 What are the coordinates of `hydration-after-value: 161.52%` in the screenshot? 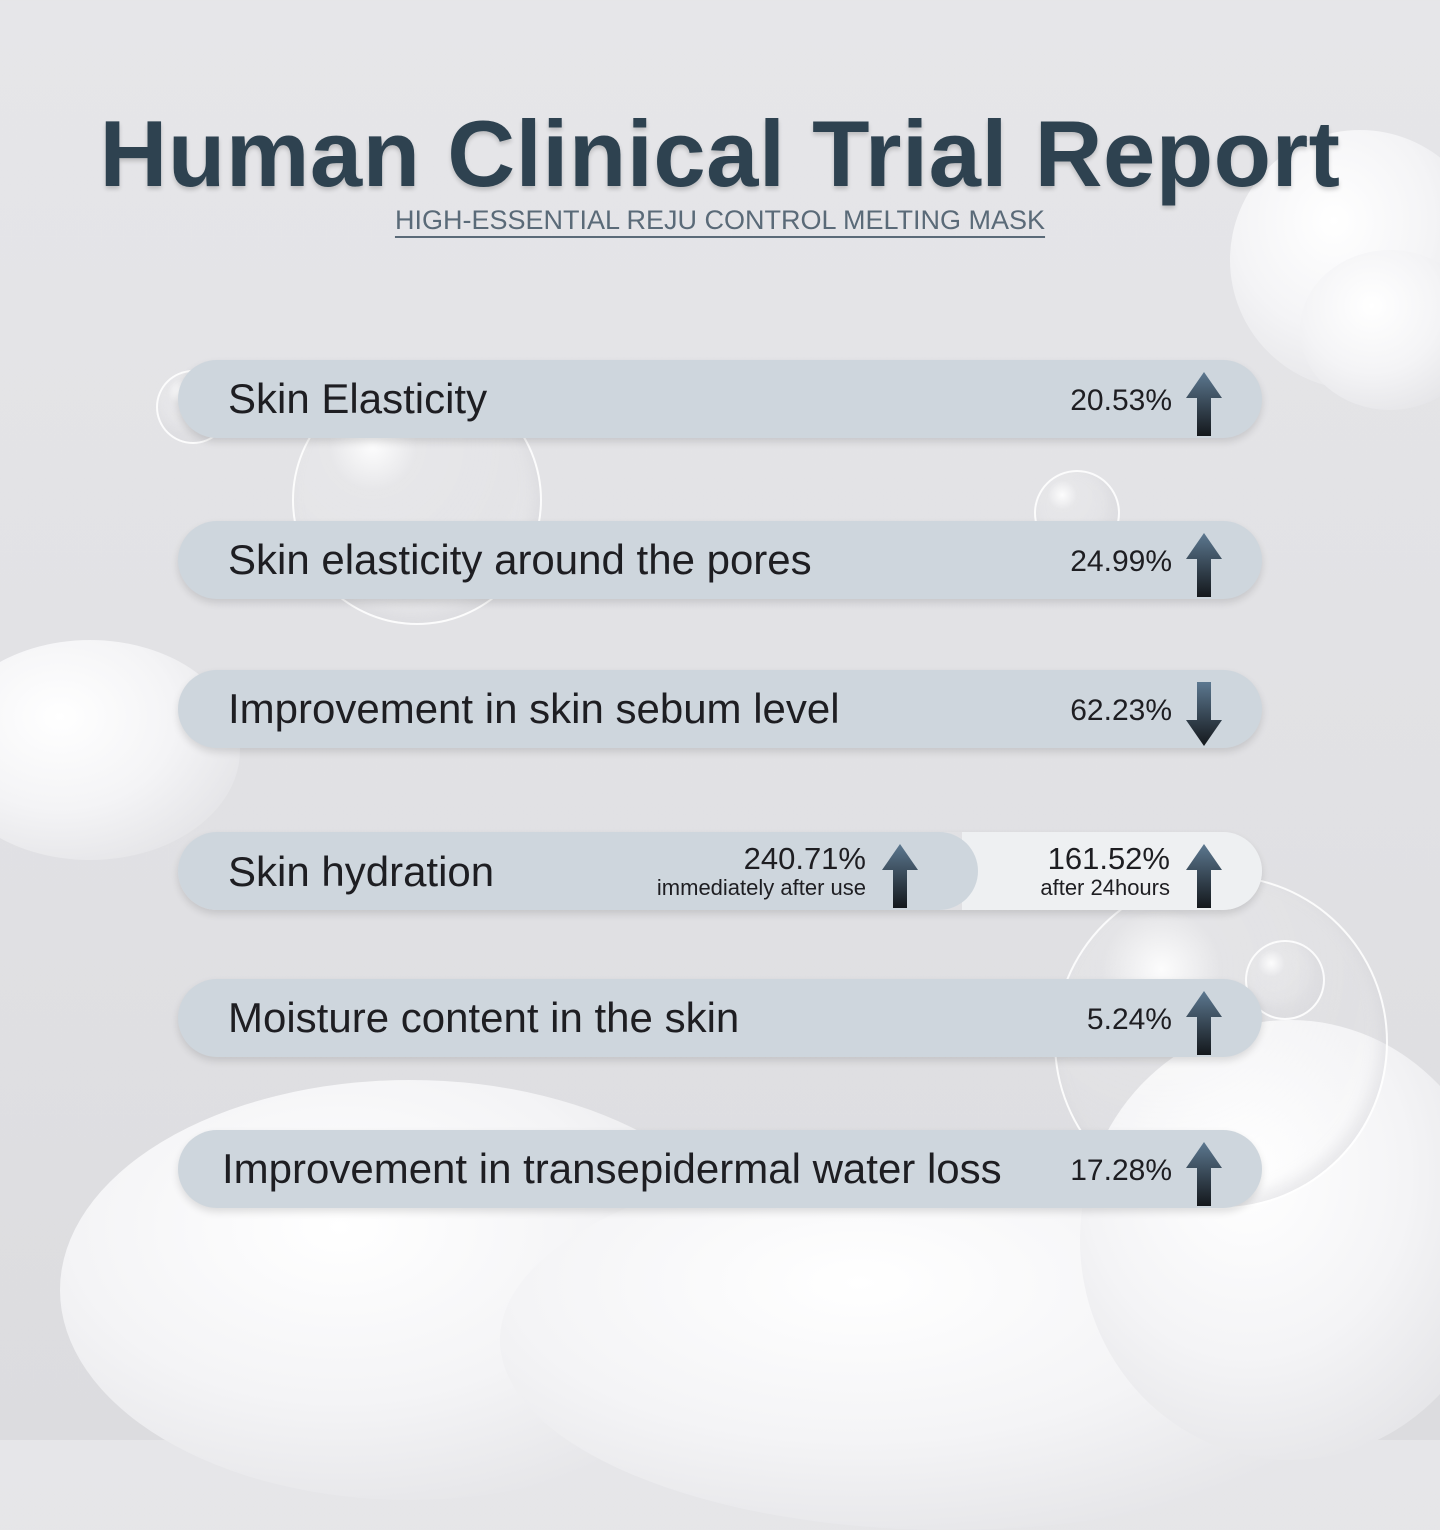 It's located at (1108, 858).